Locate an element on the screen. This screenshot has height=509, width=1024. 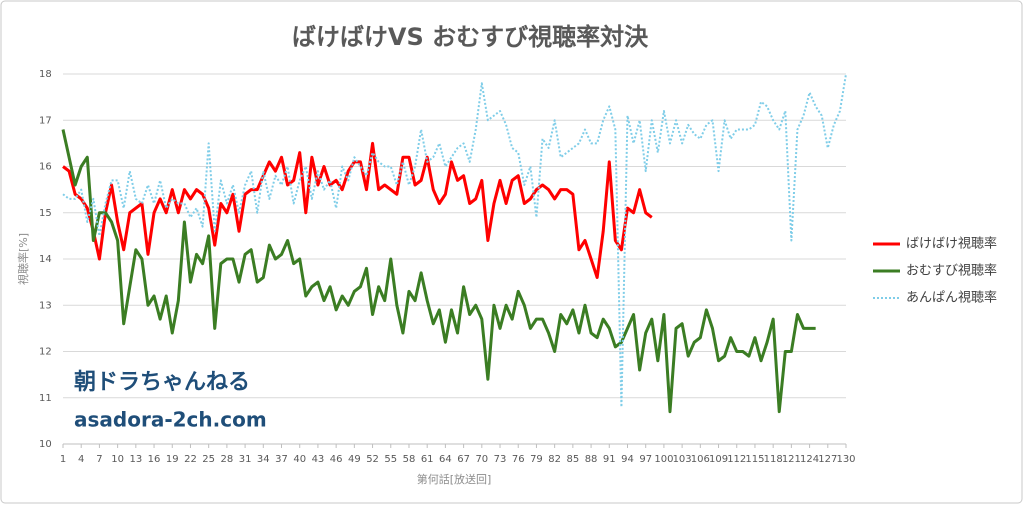
x-tick-label: 55 is located at coordinates (390, 459).